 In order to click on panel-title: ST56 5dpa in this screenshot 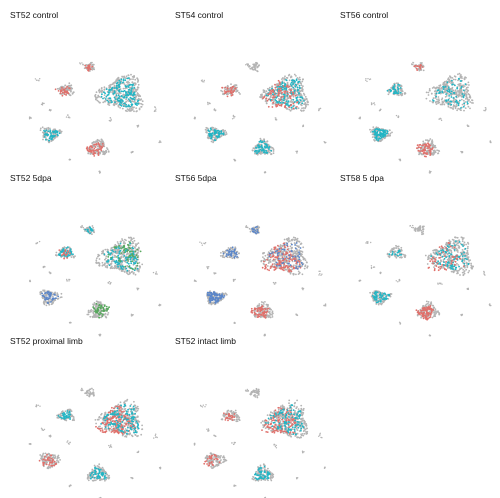, I will do `click(196, 178)`.